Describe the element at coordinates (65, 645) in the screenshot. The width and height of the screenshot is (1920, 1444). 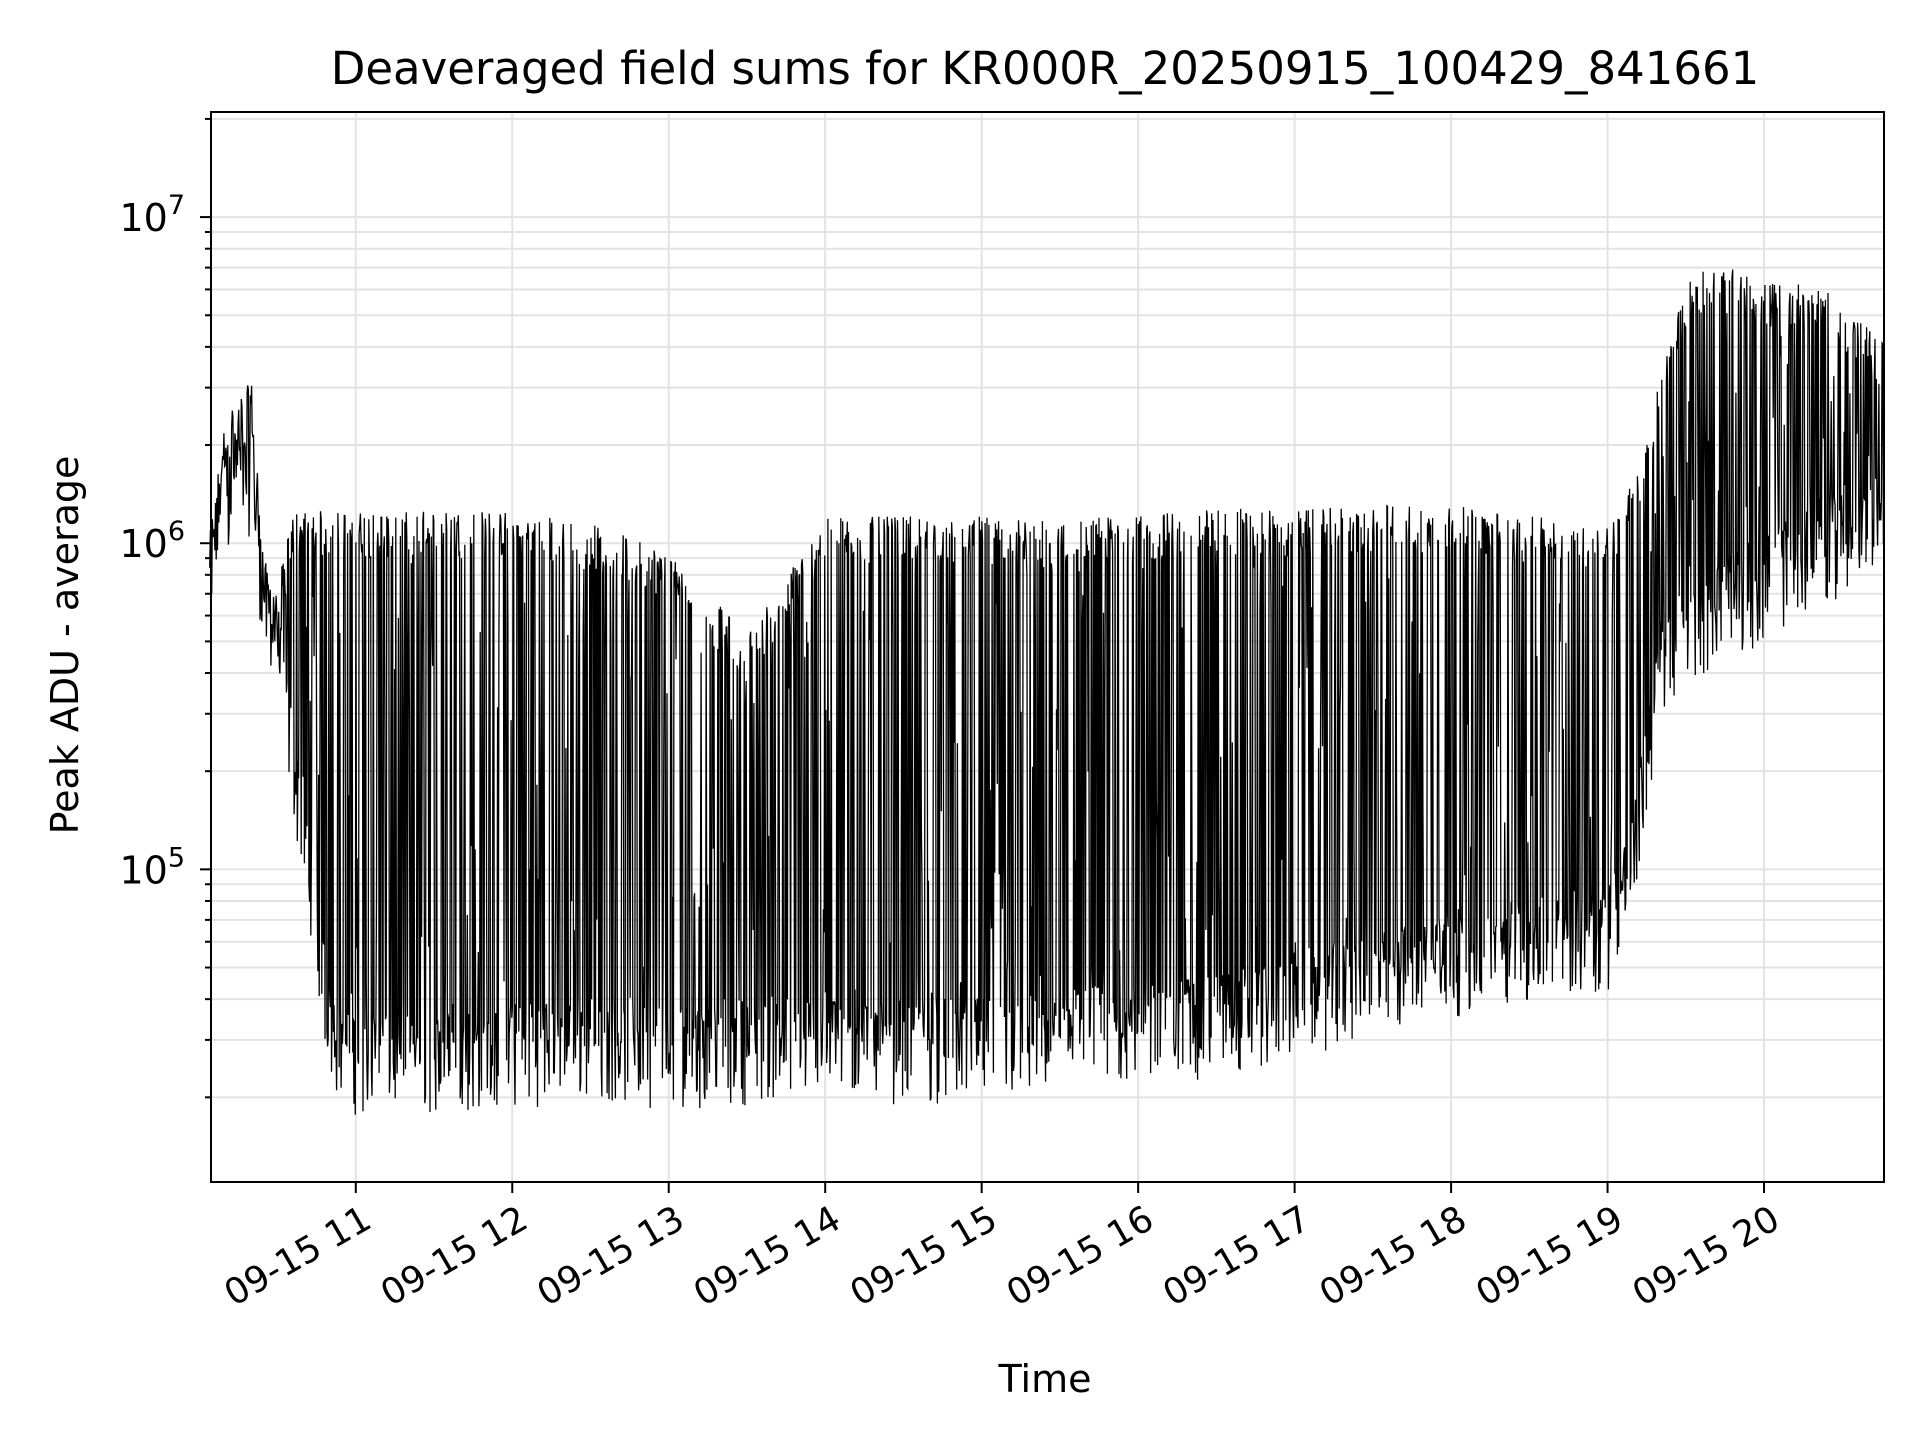
I see `y-axis-label: Peak ADU - average` at that location.